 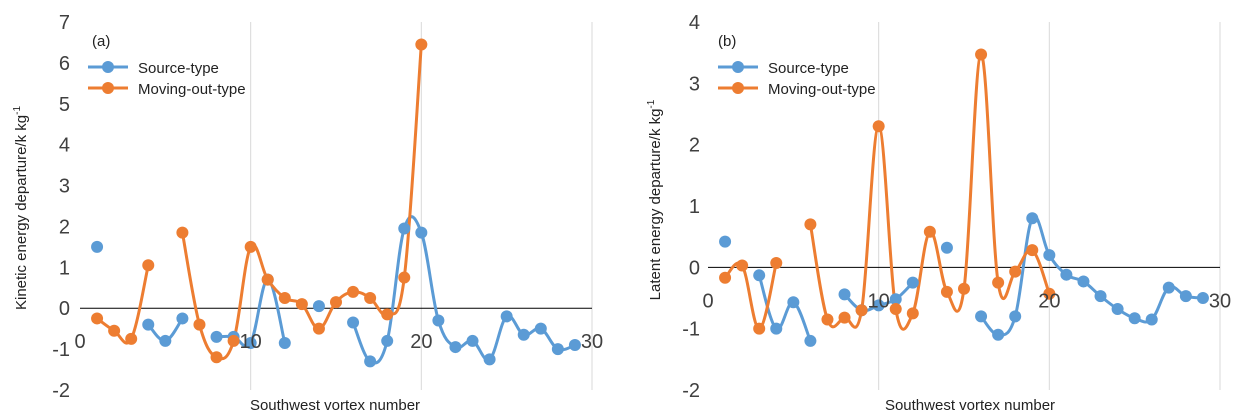 I want to click on legend-moving-marker, so click(x=108, y=88).